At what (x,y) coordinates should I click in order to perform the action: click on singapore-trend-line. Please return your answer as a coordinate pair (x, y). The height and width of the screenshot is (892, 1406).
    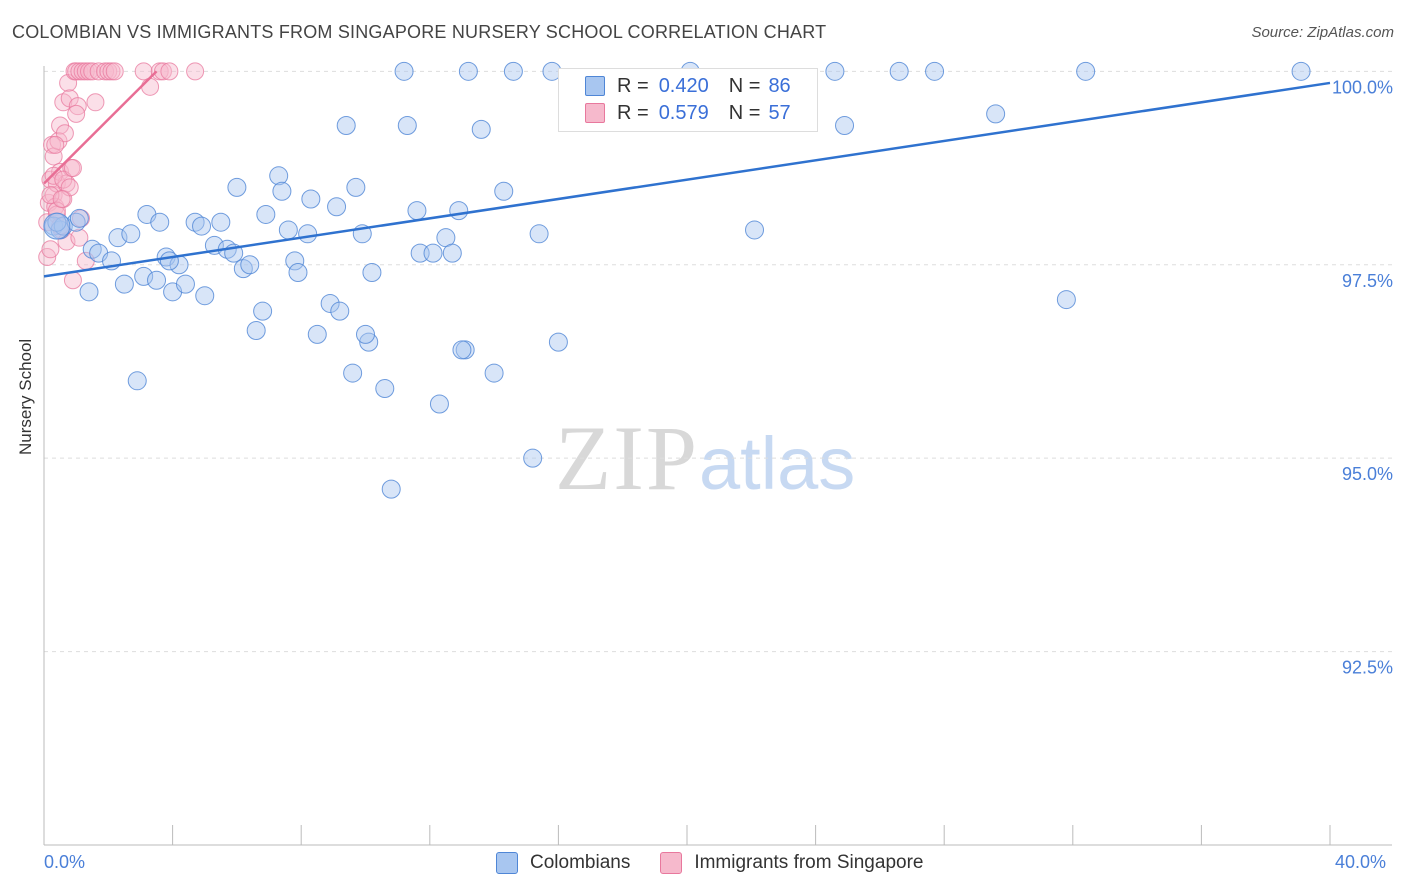
    Looking at the image, I should click on (100, 127).